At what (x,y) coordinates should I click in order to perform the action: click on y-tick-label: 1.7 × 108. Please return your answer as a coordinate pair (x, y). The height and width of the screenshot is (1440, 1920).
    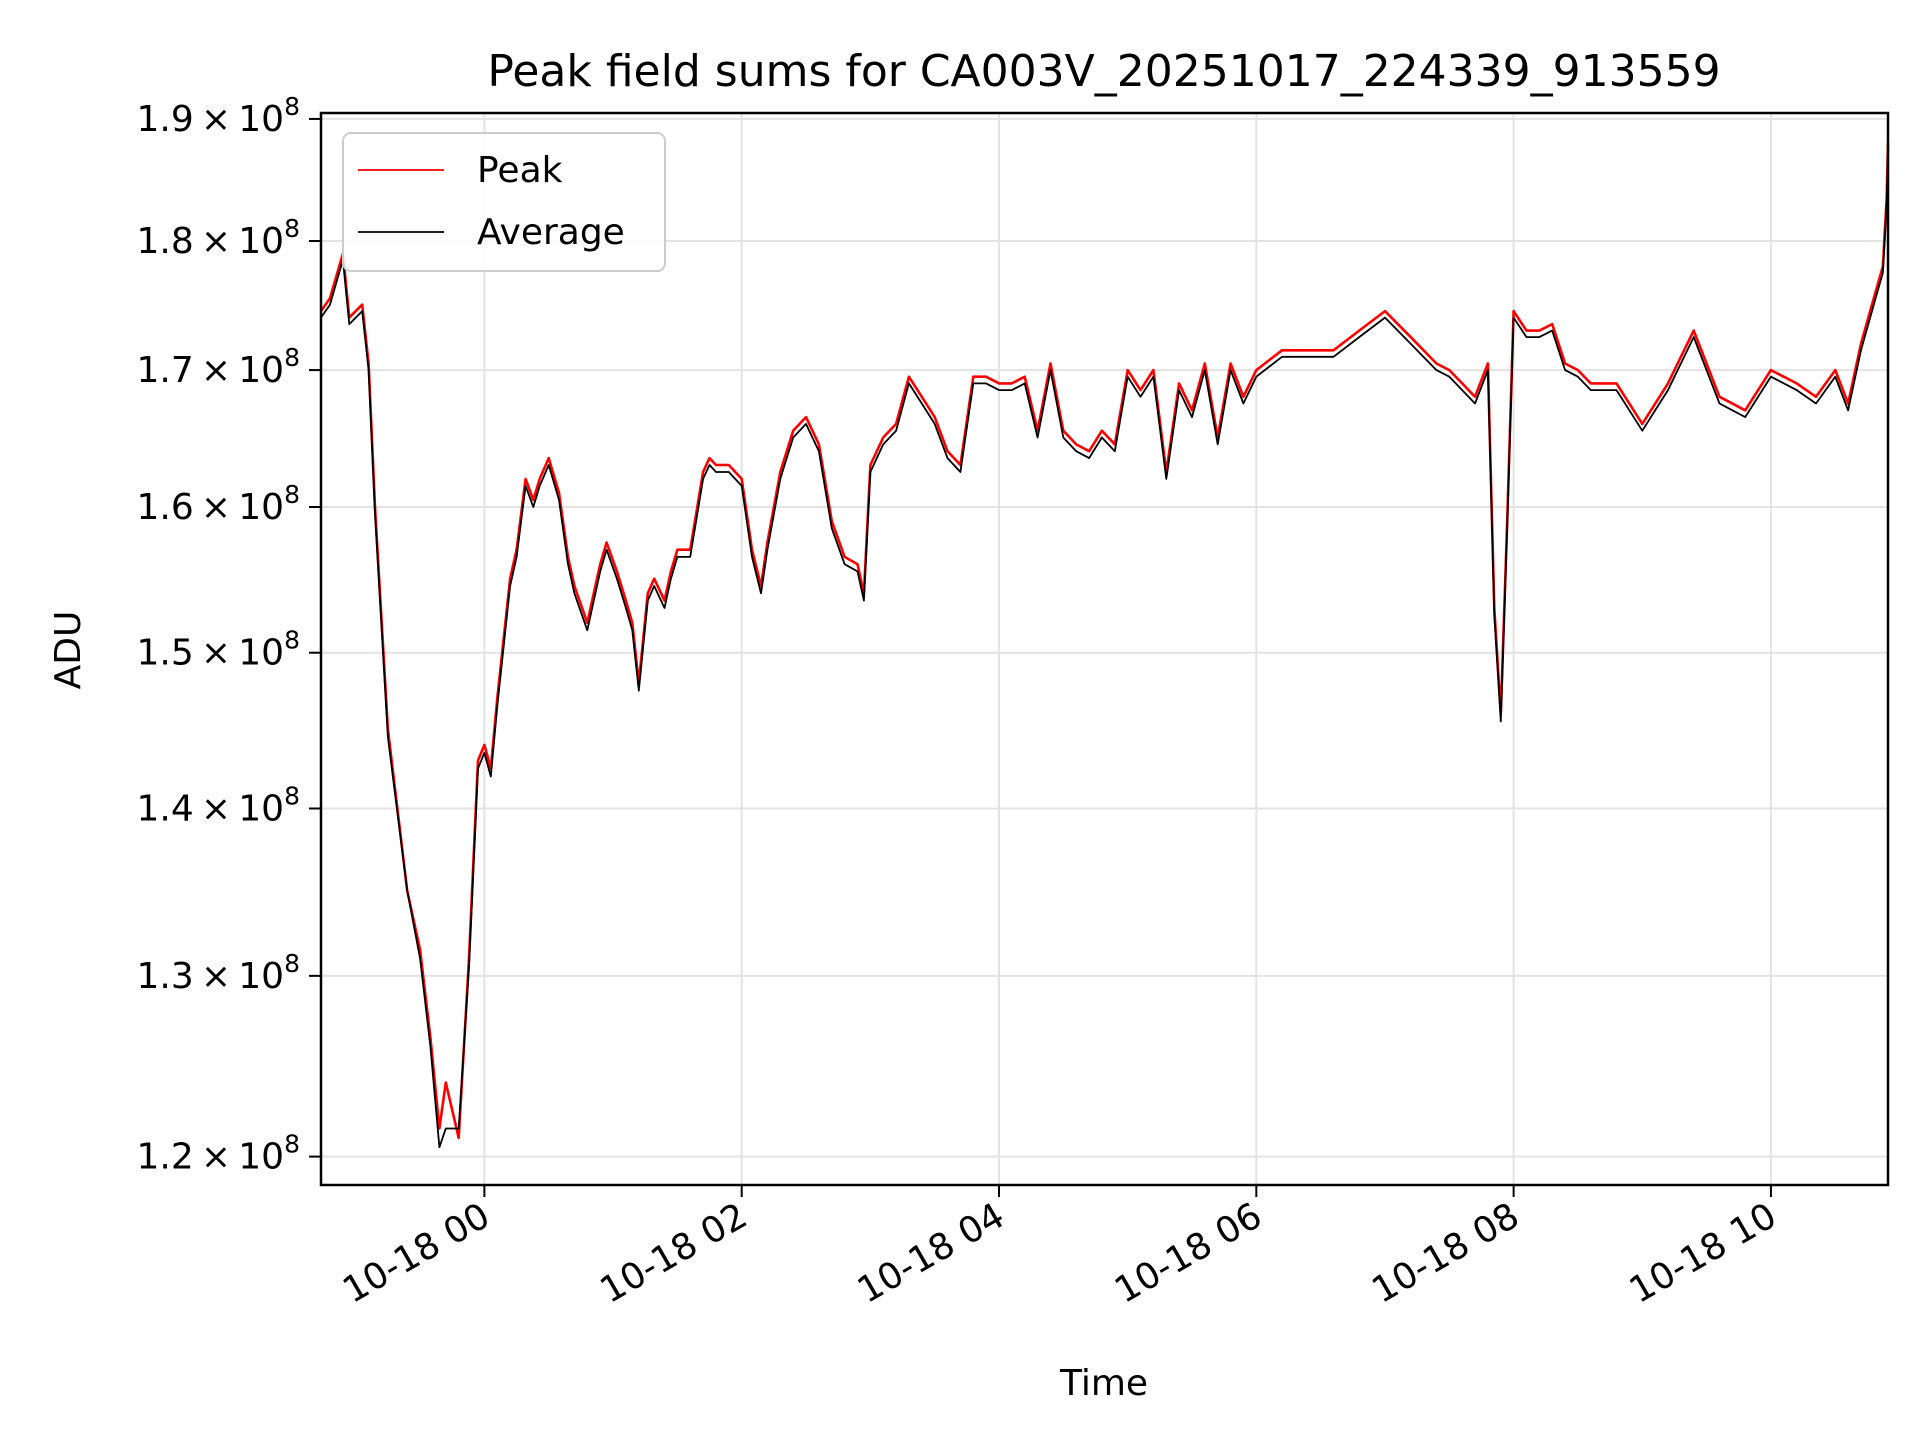
    Looking at the image, I should click on (218, 367).